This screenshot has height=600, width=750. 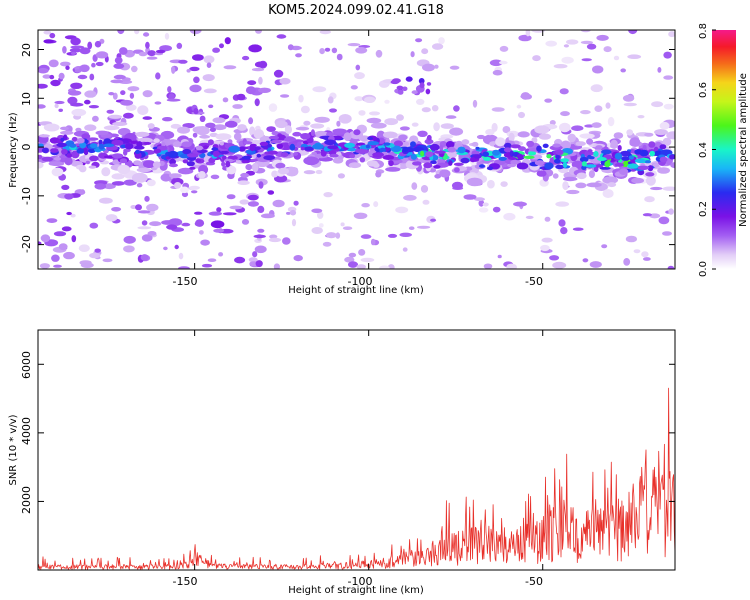 I want to click on spectrogram-ytick-label: -10, so click(x=26, y=196).